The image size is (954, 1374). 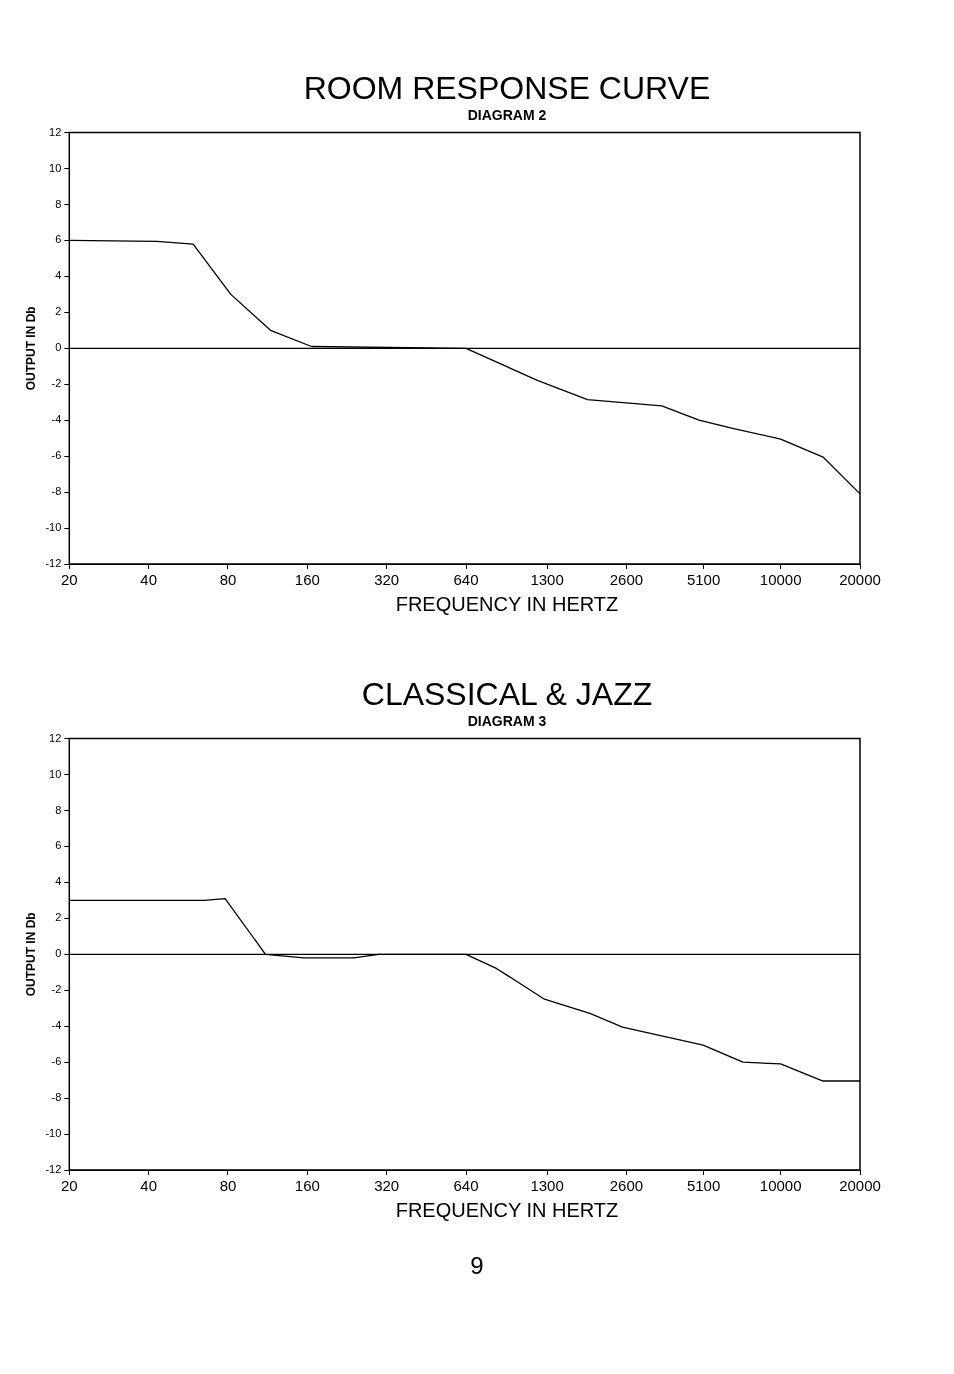 I want to click on chart-subtitle: DIAGRAM 3, so click(x=507, y=721).